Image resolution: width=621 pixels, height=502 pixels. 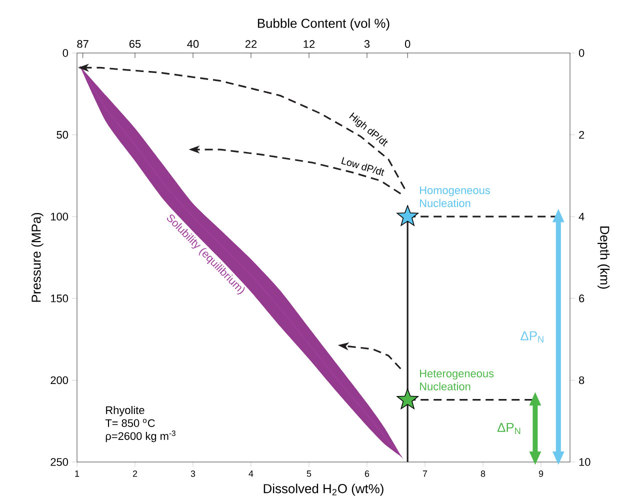 What do you see at coordinates (193, 473) in the screenshot?
I see `x-tick-label: 3` at bounding box center [193, 473].